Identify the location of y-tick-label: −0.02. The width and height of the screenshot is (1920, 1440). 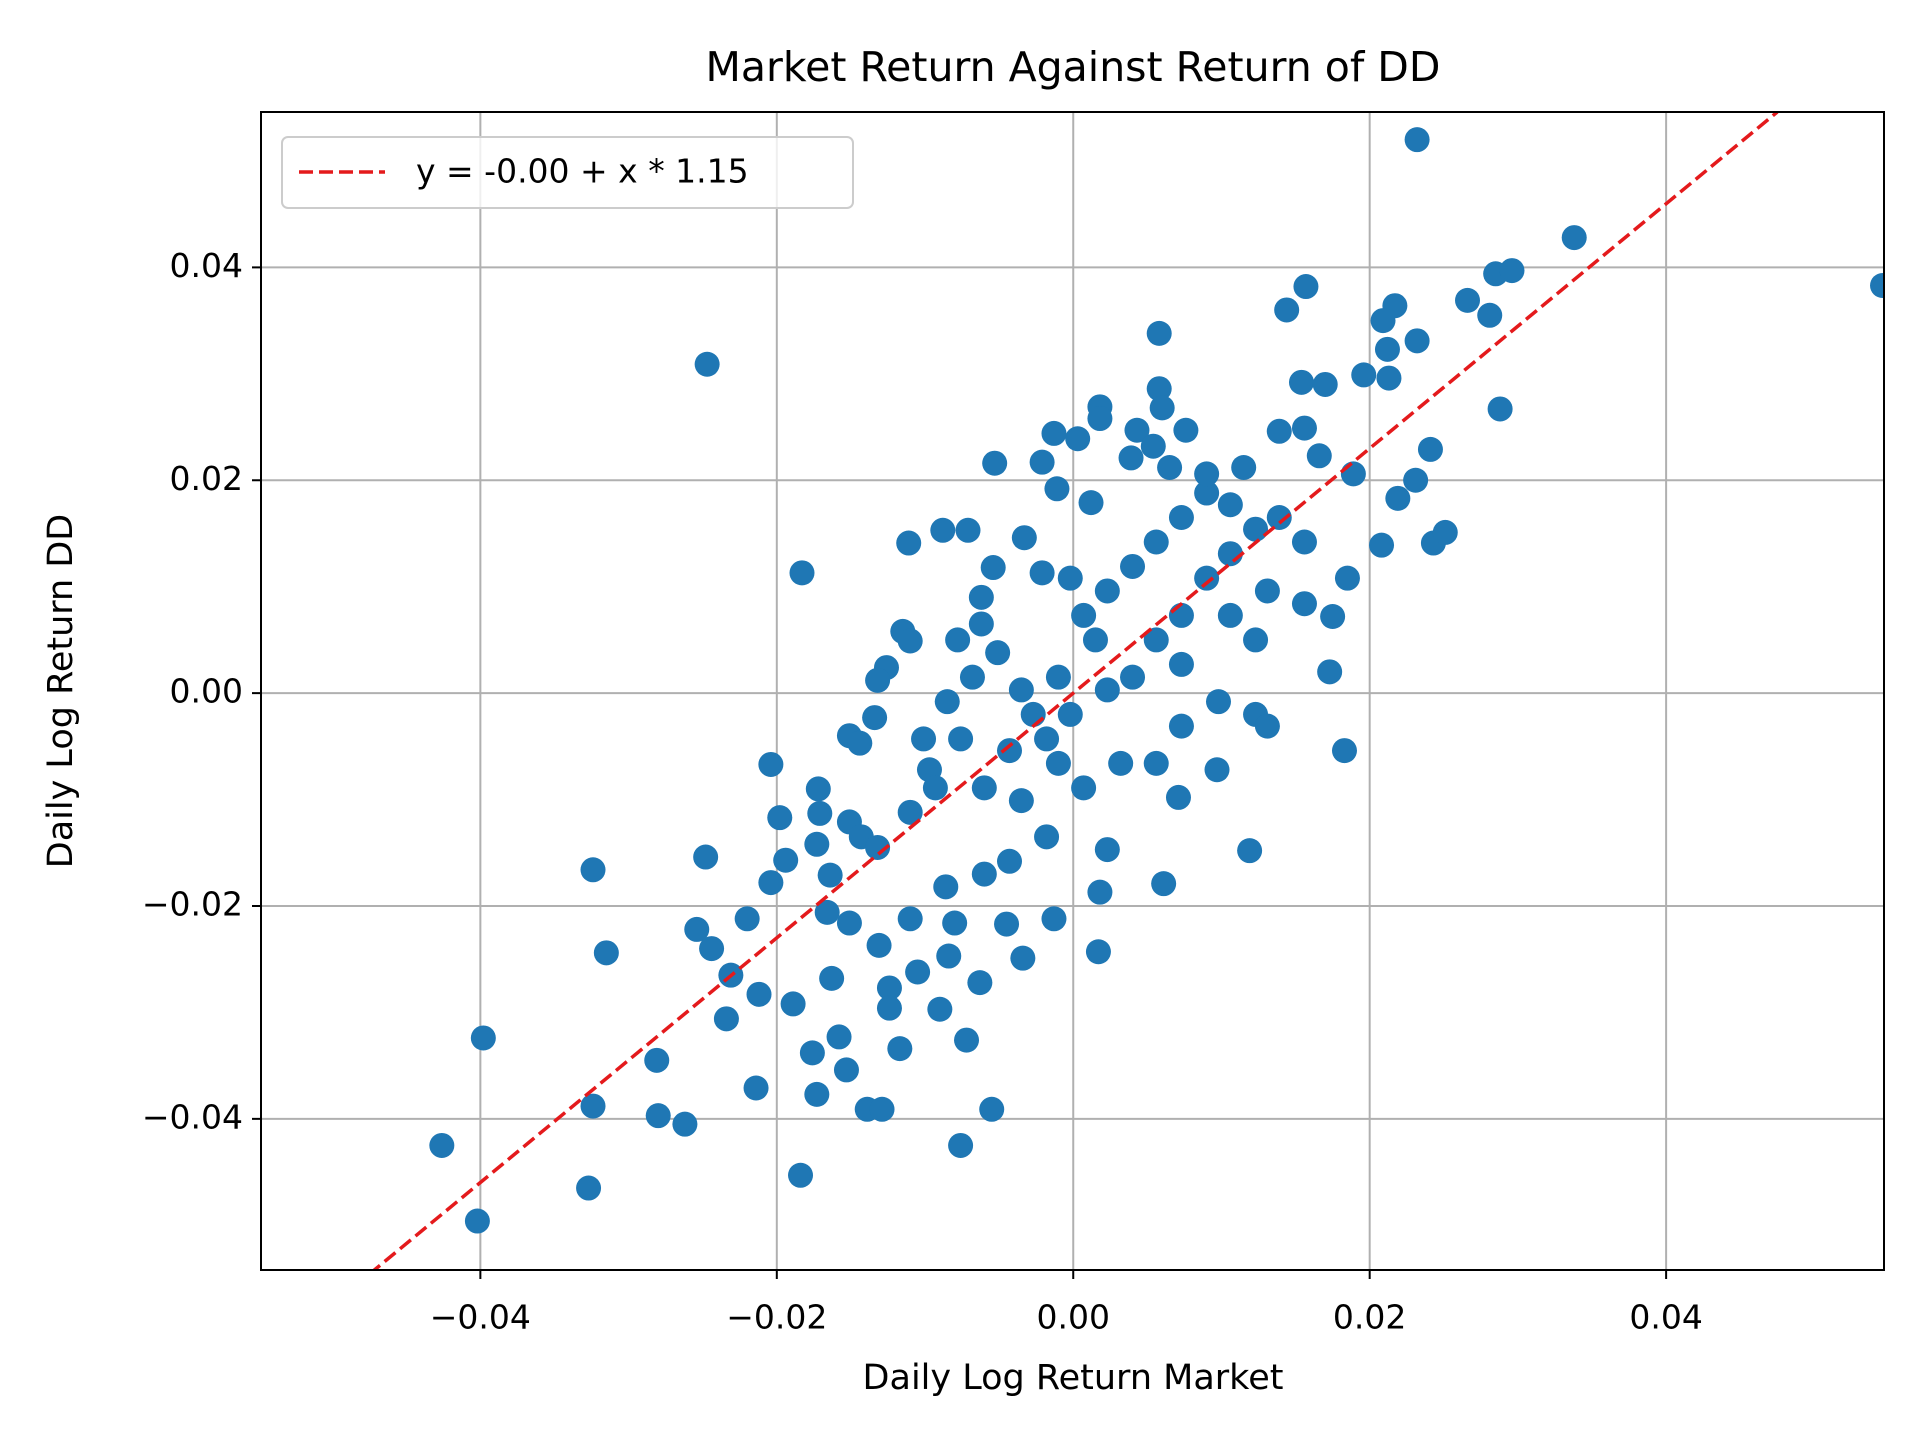
(192, 903).